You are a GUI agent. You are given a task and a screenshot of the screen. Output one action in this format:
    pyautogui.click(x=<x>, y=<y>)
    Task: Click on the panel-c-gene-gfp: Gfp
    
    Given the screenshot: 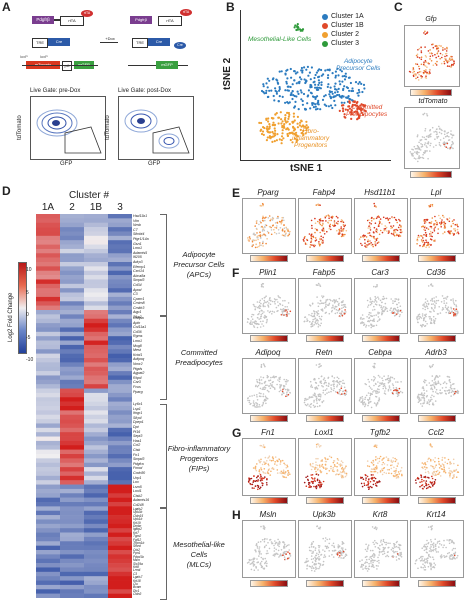 What is the action you would take?
    pyautogui.click(x=431, y=19)
    